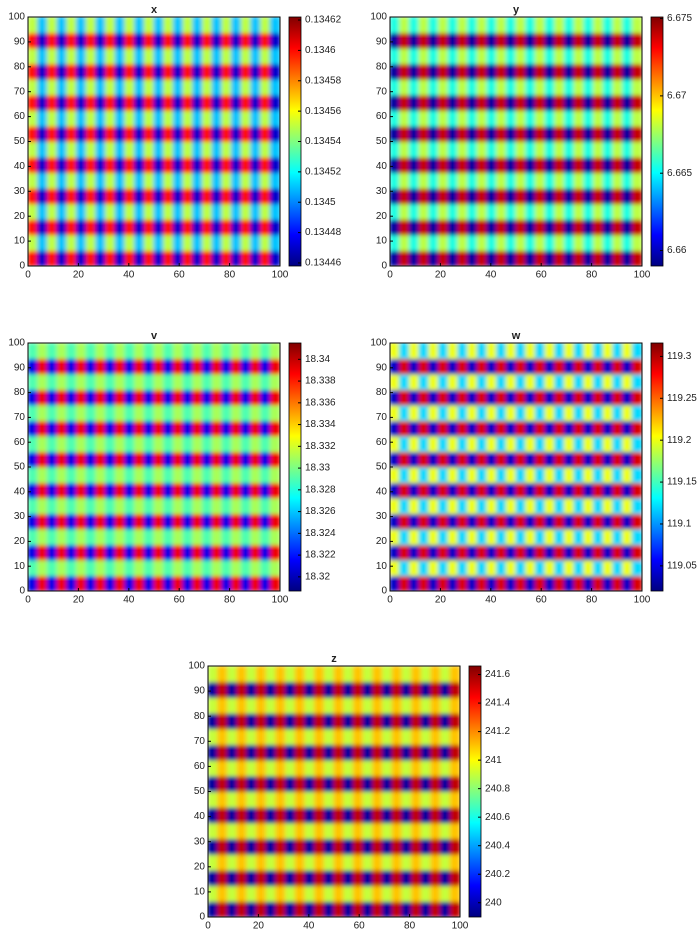 Image resolution: width=698 pixels, height=937 pixels. Describe the element at coordinates (259, 926) in the screenshot. I see `x-tick-label: 20` at that location.